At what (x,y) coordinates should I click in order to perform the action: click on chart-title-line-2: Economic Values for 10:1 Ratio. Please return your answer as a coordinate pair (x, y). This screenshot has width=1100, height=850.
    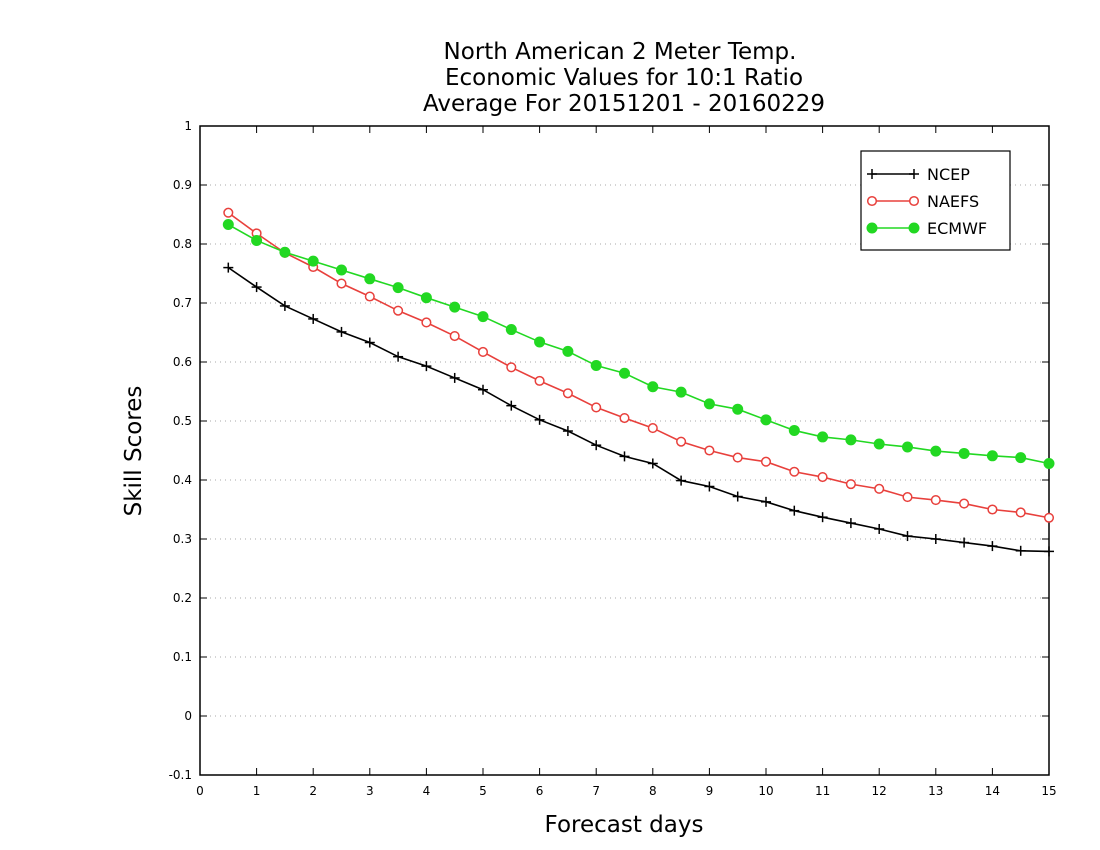
    Looking at the image, I should click on (624, 78).